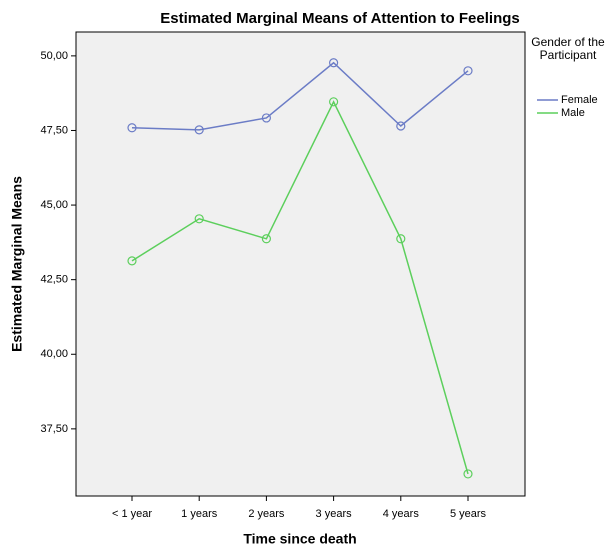 The height and width of the screenshot is (554, 607). I want to click on x-tick-label: 1 years, so click(199, 514).